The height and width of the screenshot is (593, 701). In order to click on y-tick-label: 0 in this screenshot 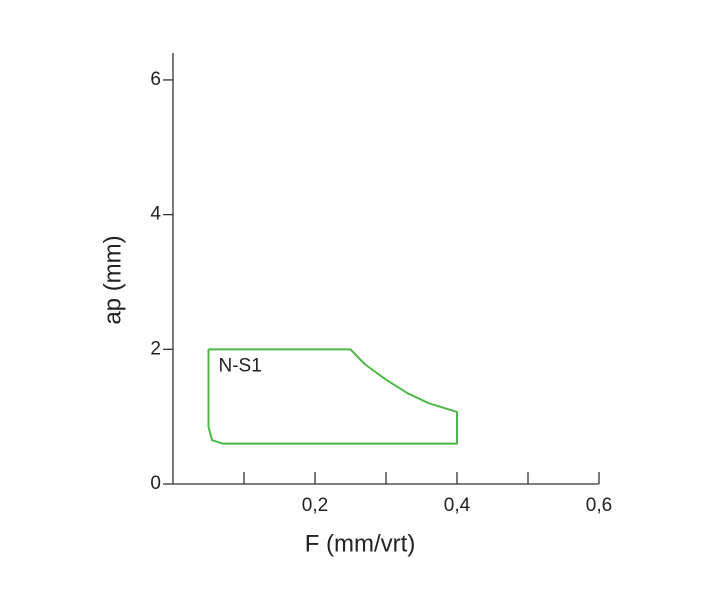, I will do `click(155, 483)`.